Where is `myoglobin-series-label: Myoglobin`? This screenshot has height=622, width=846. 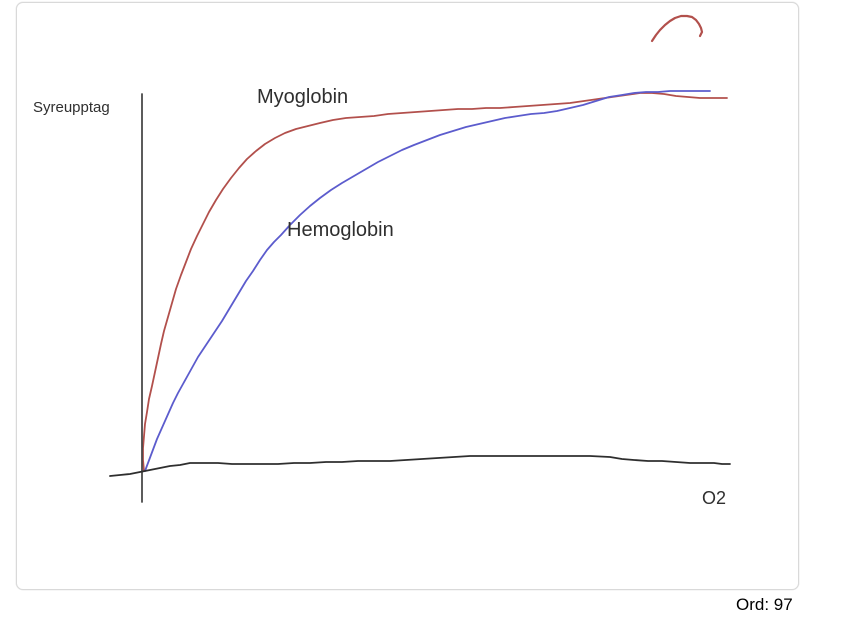 myoglobin-series-label: Myoglobin is located at coordinates (303, 97).